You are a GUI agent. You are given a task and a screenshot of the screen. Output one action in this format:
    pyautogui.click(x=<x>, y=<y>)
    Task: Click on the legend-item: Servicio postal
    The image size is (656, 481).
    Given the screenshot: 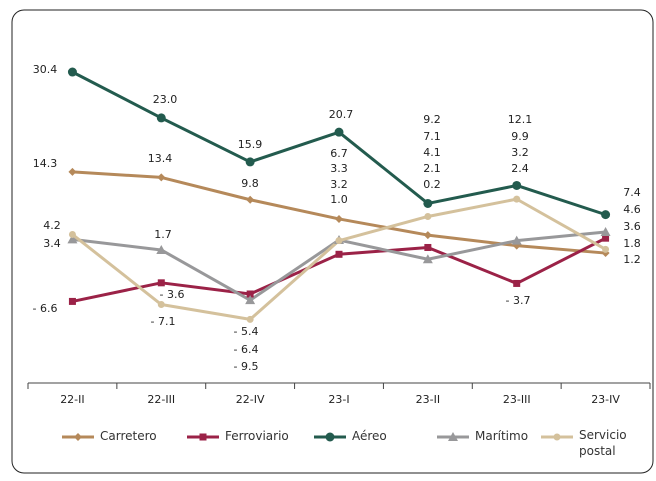 What is the action you would take?
    pyautogui.click(x=590, y=443)
    